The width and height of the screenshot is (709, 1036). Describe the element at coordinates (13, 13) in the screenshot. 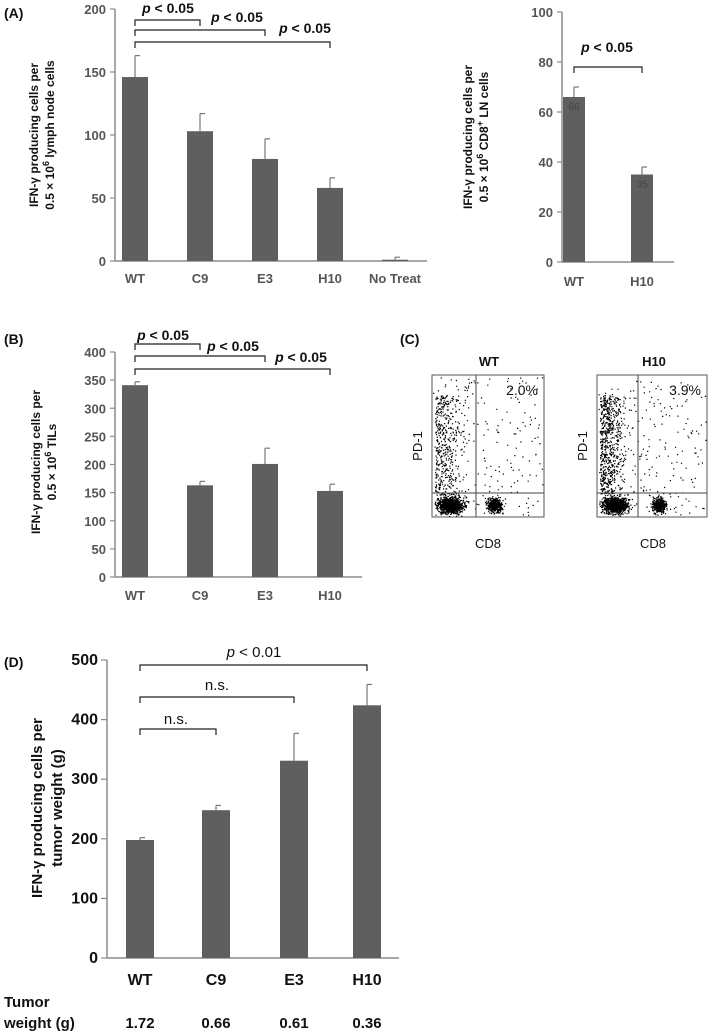

I see `panel-label-a: (A)` at that location.